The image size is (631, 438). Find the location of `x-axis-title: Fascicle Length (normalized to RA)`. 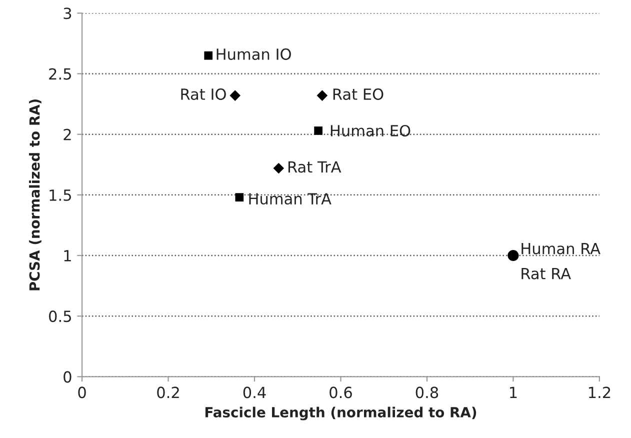

x-axis-title: Fascicle Length (normalized to RA) is located at coordinates (340, 413).